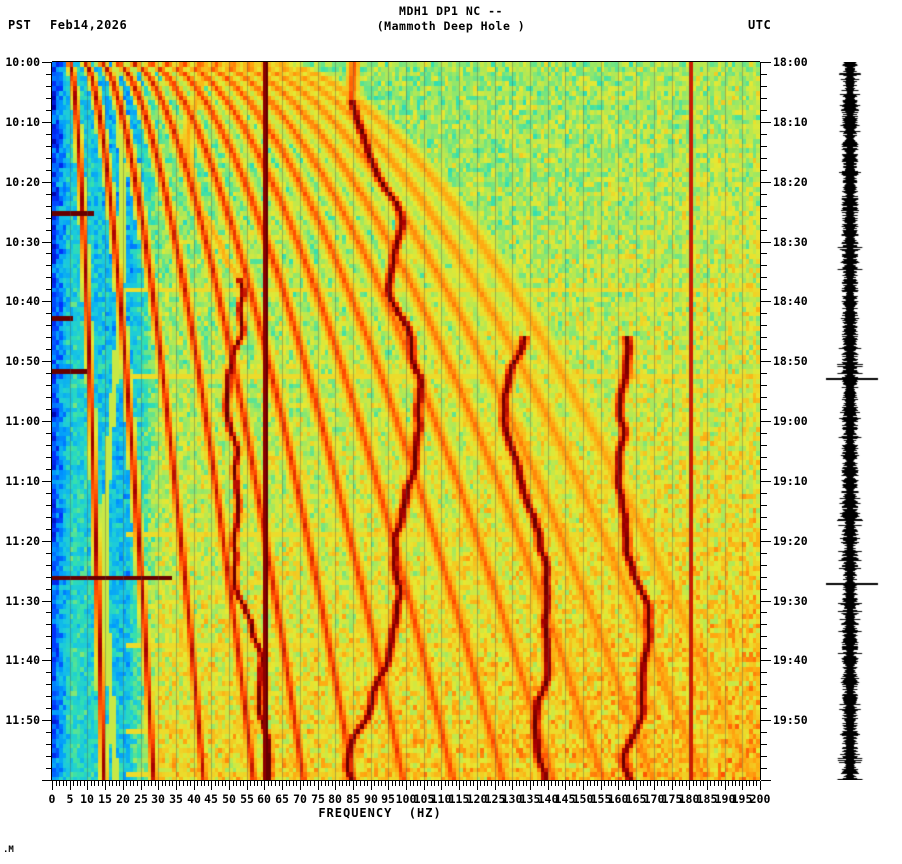 The width and height of the screenshot is (902, 864). I want to click on x-tick-label: 40, so click(194, 799).